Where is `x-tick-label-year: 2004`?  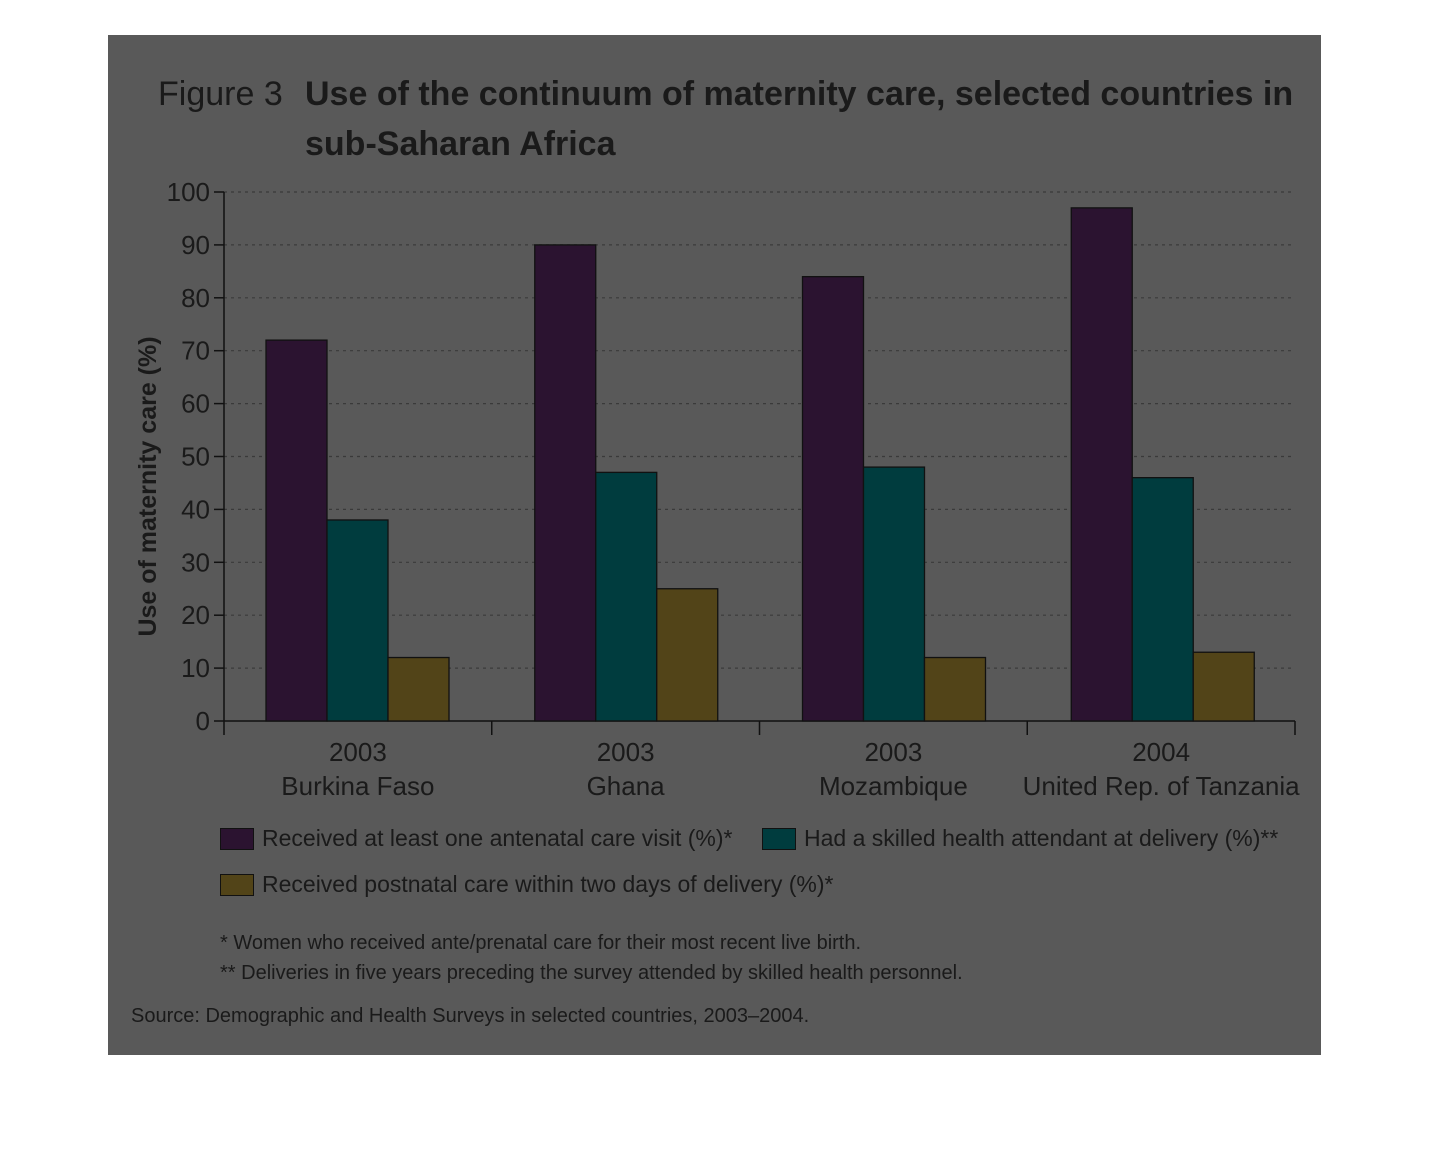 x-tick-label-year: 2004 is located at coordinates (1161, 752).